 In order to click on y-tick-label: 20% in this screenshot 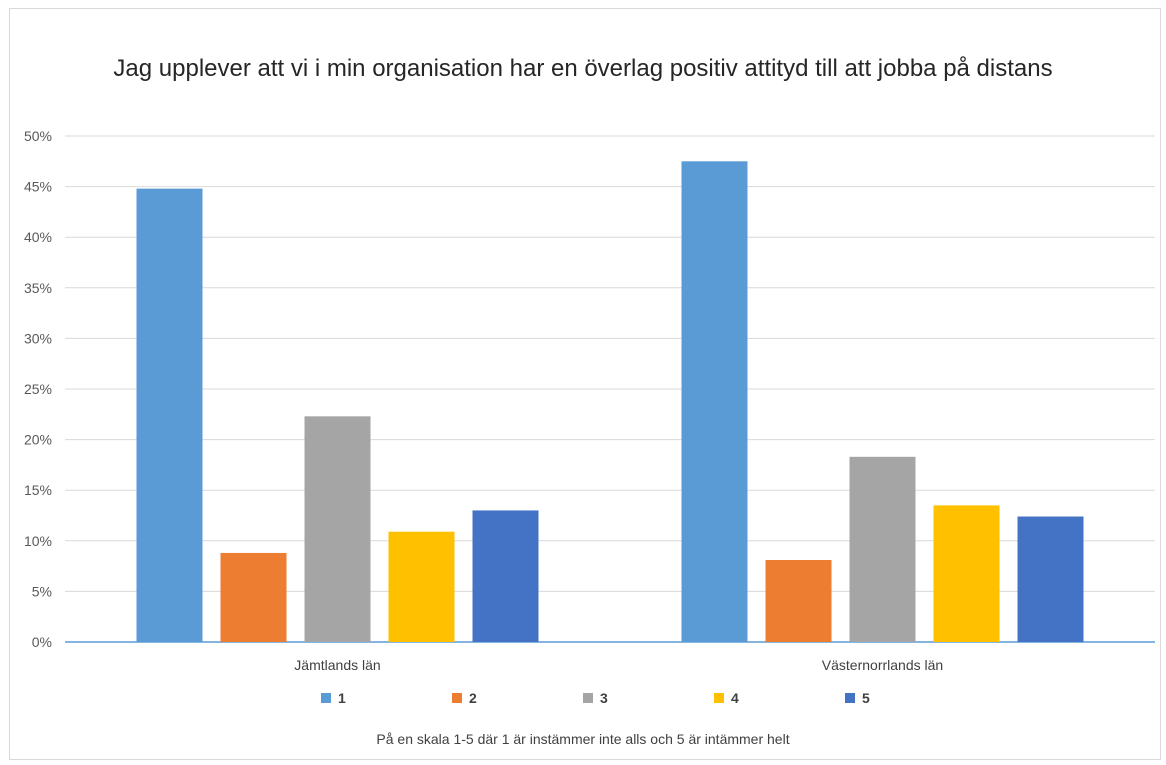, I will do `click(38, 440)`.